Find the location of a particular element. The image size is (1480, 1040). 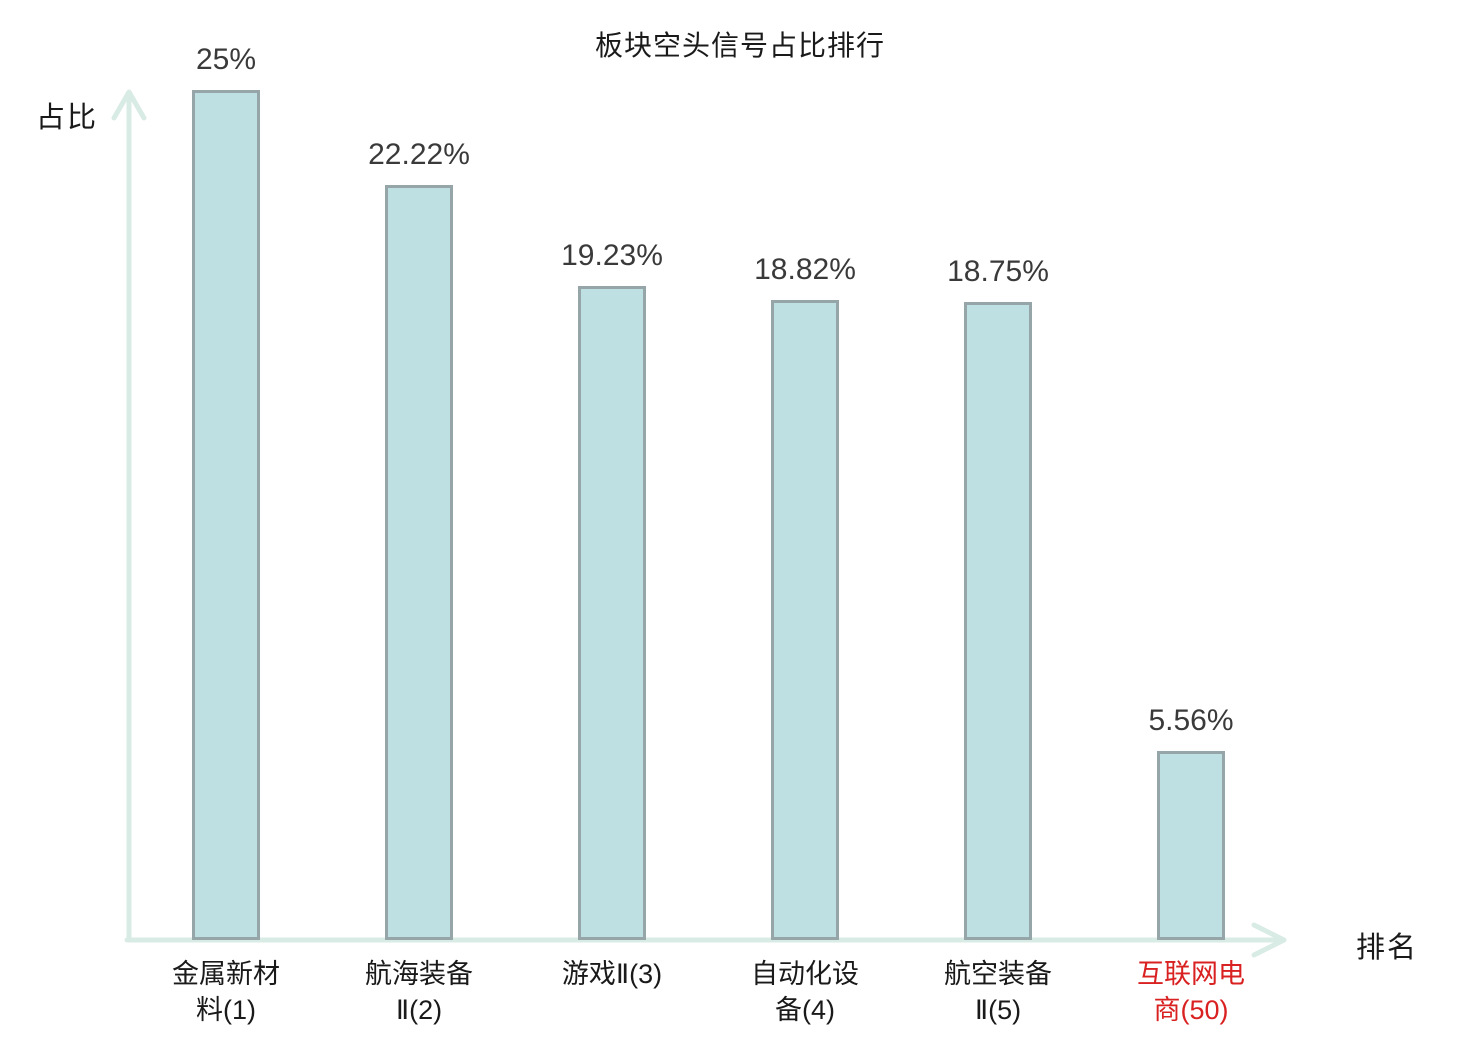

bar-value-label: 5.56% is located at coordinates (1191, 720).